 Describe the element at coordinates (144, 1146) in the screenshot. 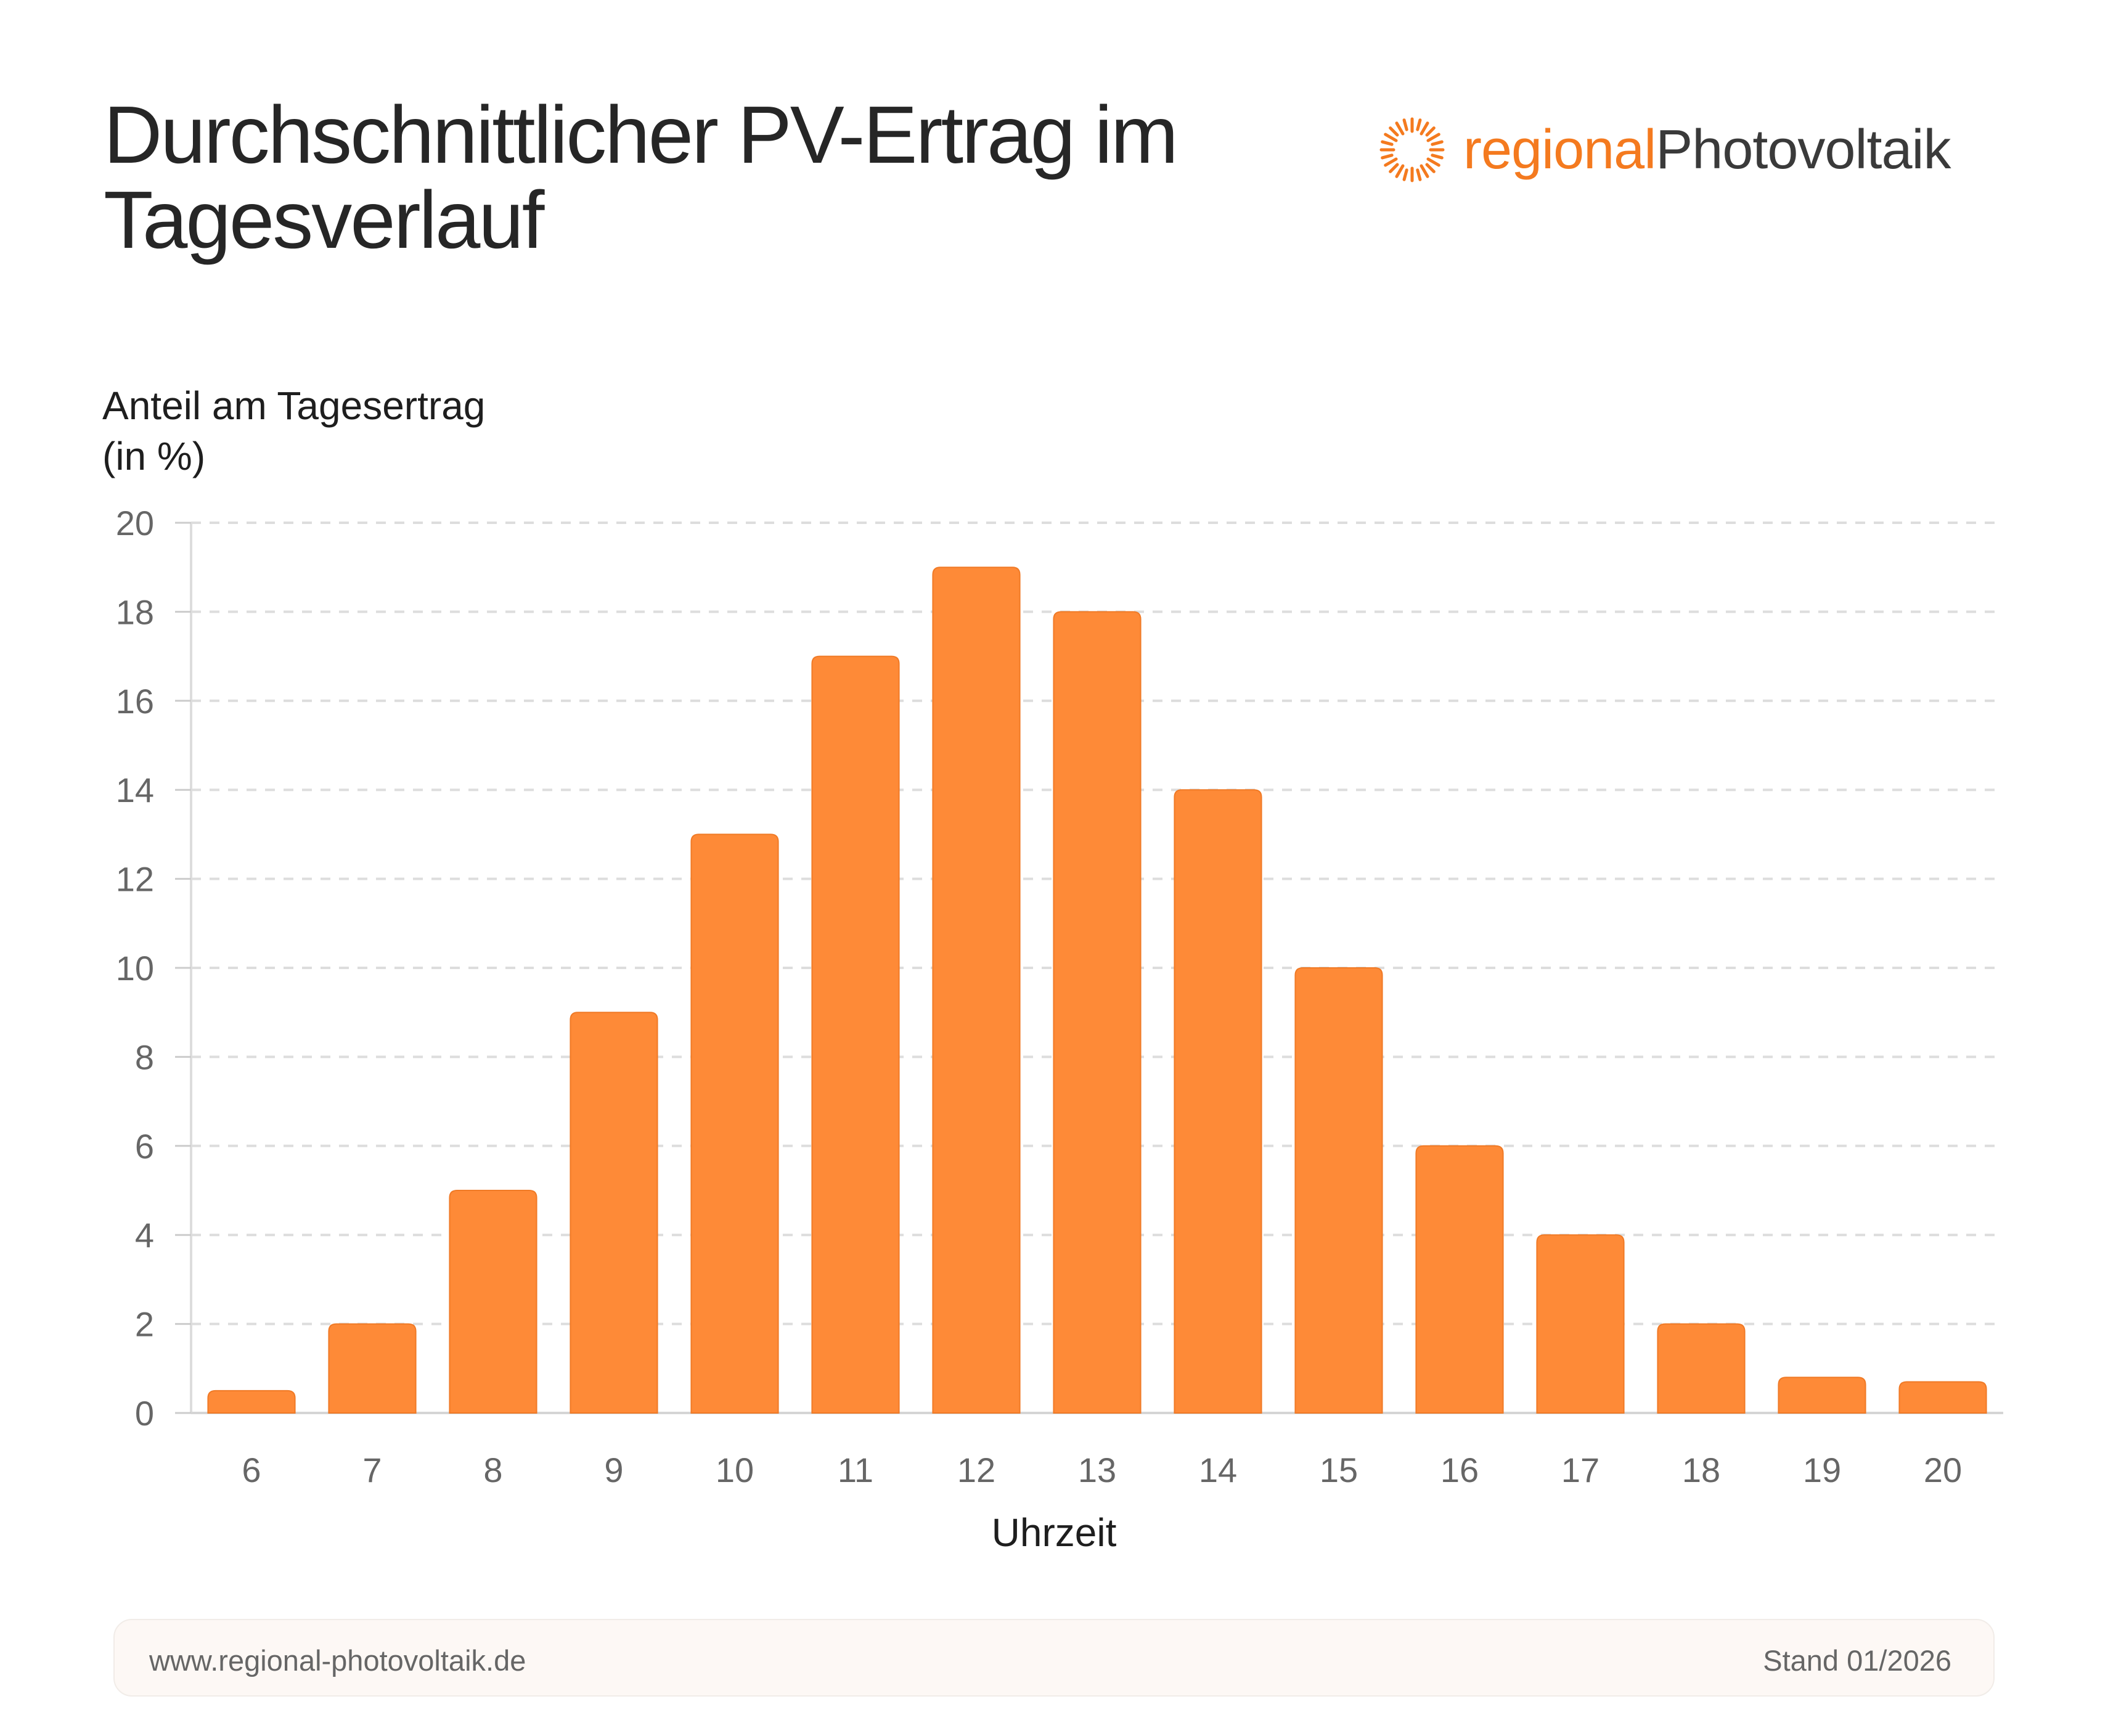

I see `y-tick-label: 6` at that location.